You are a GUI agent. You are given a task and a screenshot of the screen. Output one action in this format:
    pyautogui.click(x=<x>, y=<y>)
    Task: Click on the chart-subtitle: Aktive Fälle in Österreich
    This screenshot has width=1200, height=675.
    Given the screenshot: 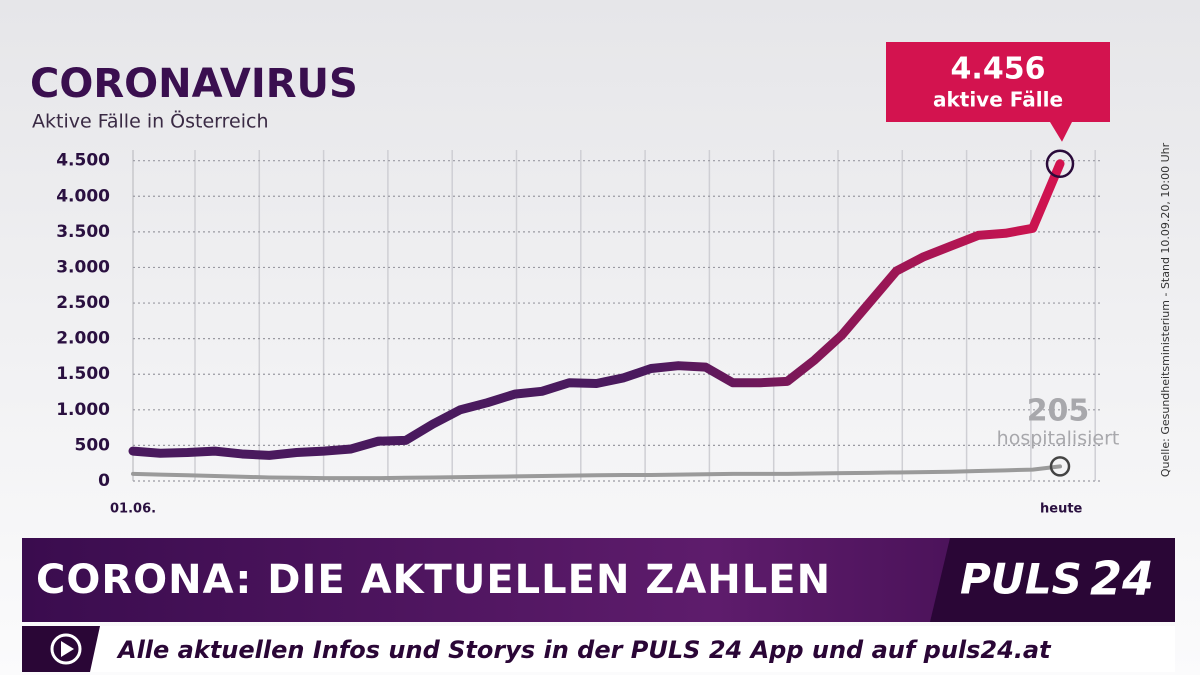 What is the action you would take?
    pyautogui.click(x=150, y=121)
    